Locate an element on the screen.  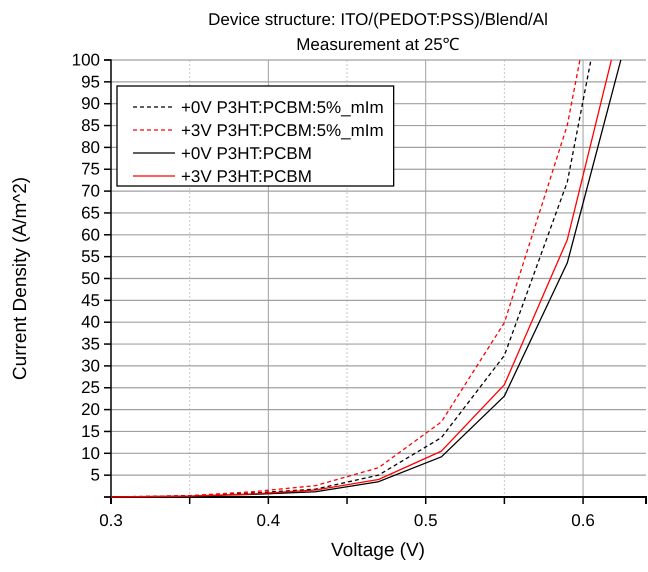
chart-subtitle: Measurement at 25℃ is located at coordinates (378, 44).